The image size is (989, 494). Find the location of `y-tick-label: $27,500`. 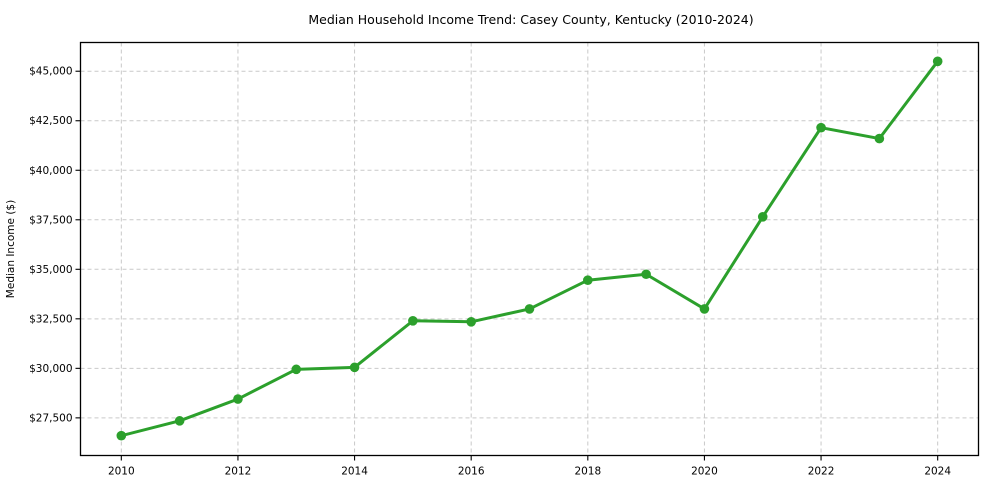

y-tick-label: $27,500 is located at coordinates (50, 418).